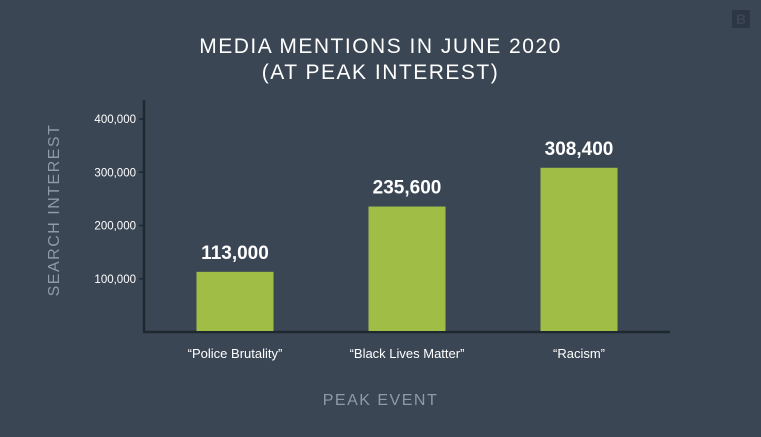  Describe the element at coordinates (407, 188) in the screenshot. I see `bar-value-label: 235,600` at that location.